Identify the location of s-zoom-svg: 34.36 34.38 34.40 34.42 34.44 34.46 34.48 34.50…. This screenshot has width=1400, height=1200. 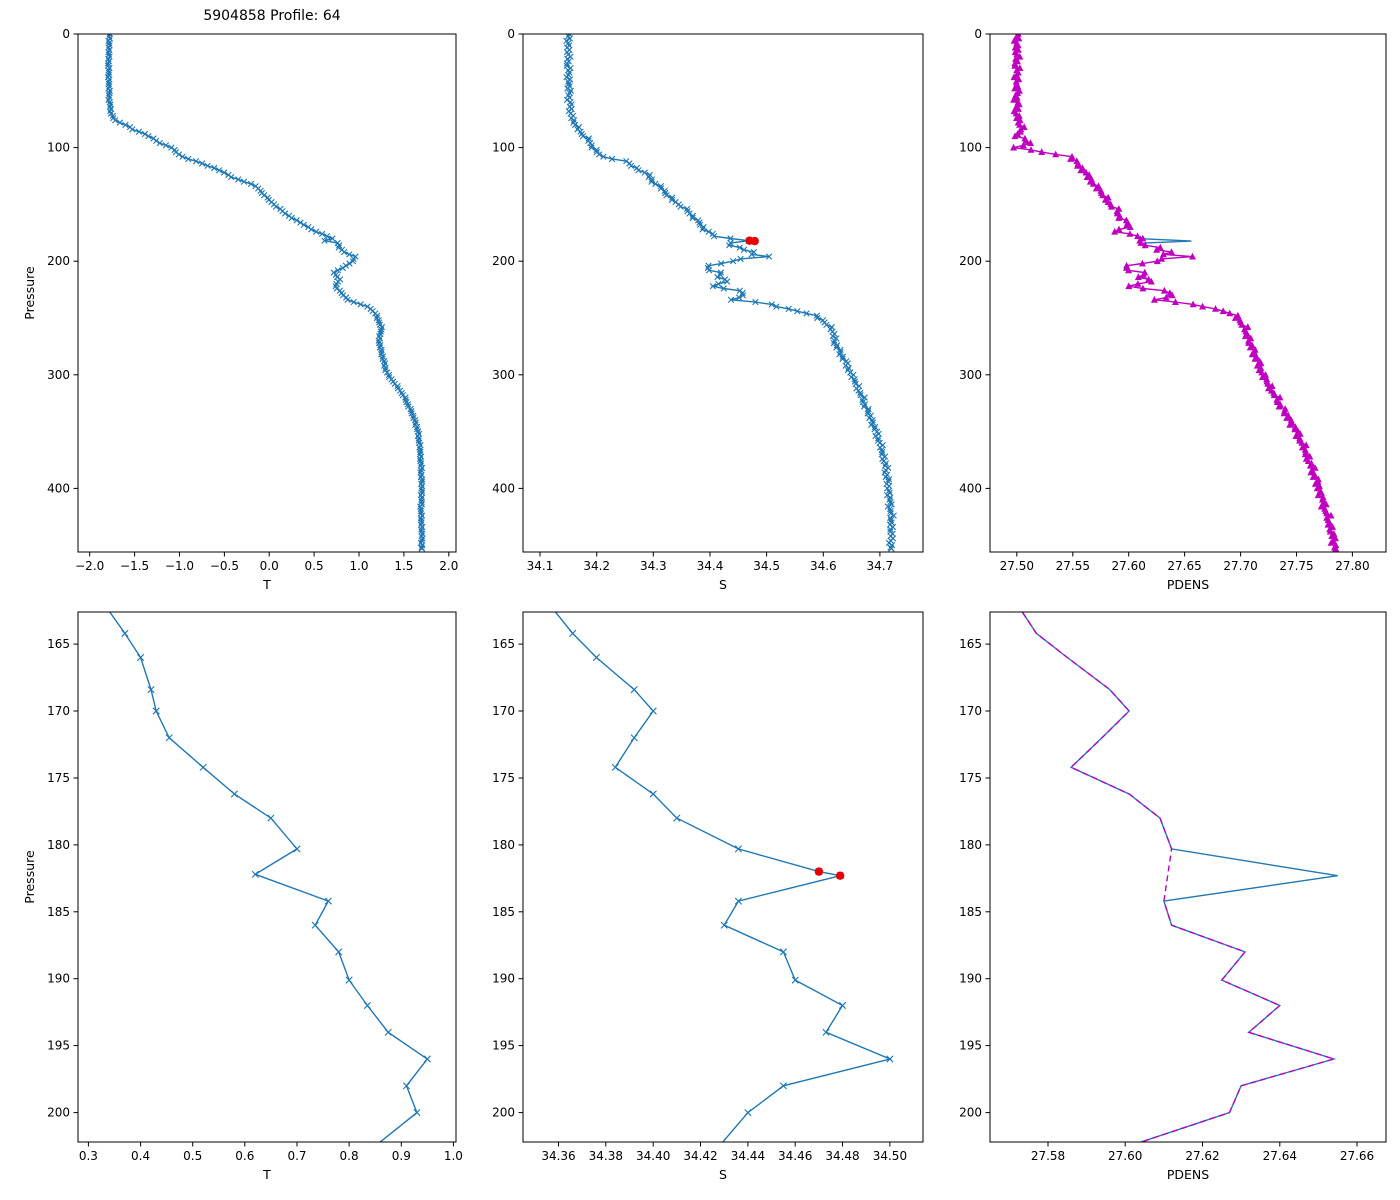
(708, 896).